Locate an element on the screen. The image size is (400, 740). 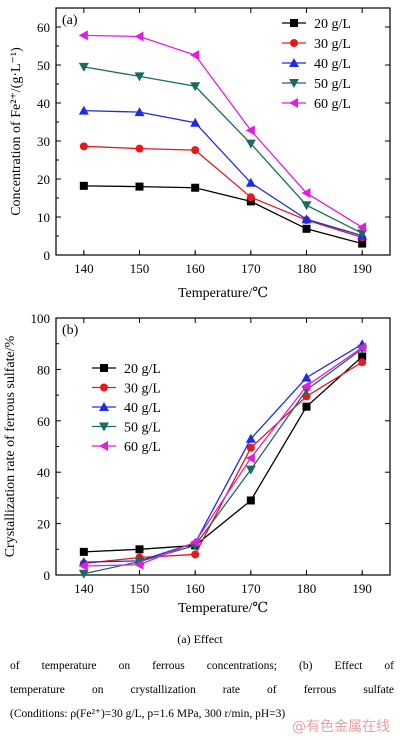
x-tick-label-b: 170 is located at coordinates (251, 588).